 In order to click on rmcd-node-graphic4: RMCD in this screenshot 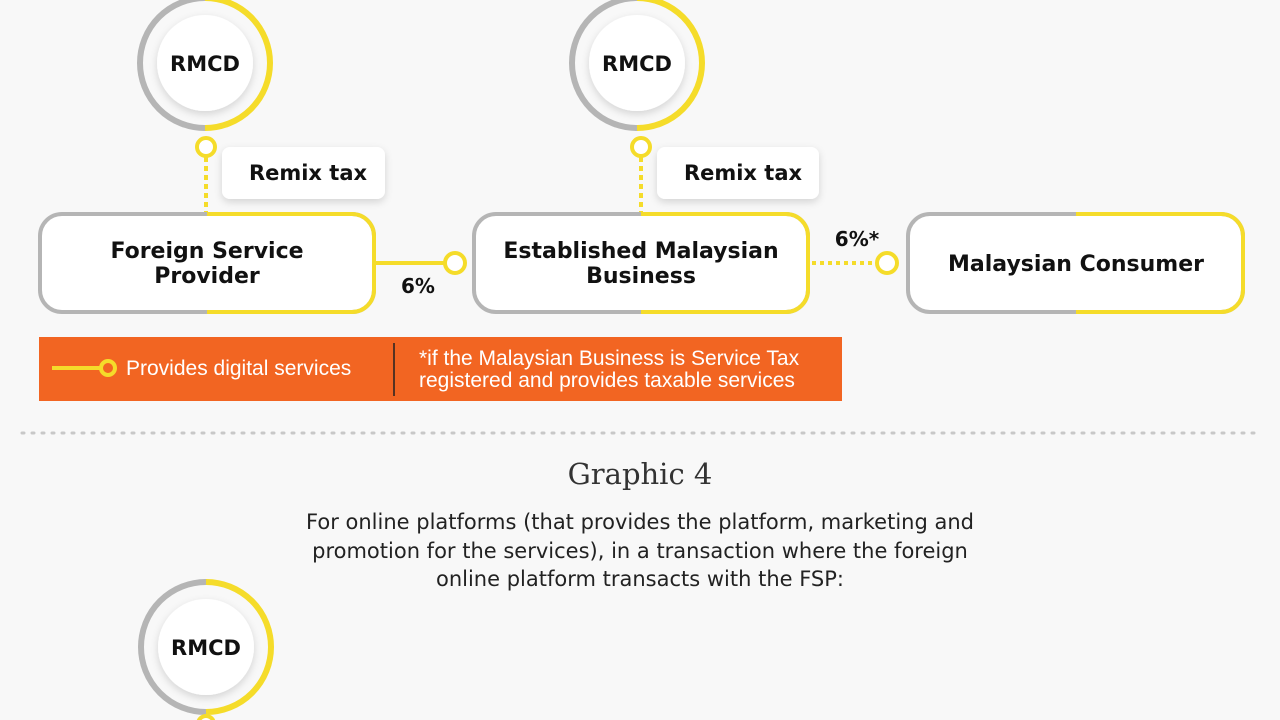, I will do `click(206, 649)`.